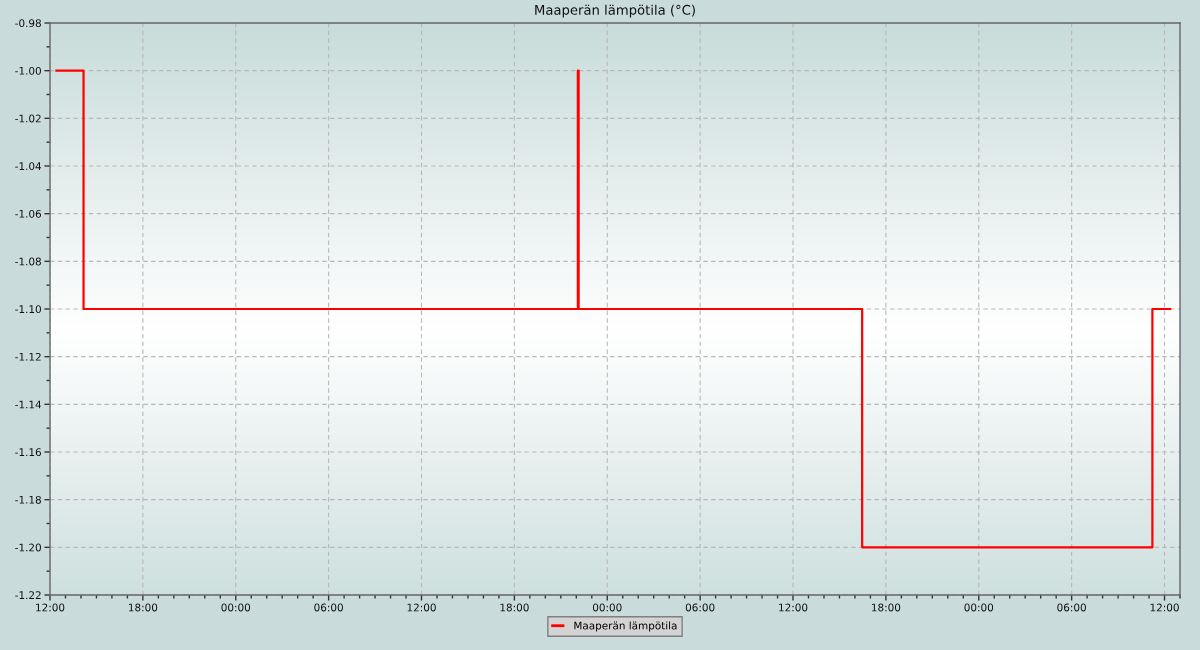 The height and width of the screenshot is (650, 1200). What do you see at coordinates (28, 70) in the screenshot?
I see `y-tick-label: -1.00` at bounding box center [28, 70].